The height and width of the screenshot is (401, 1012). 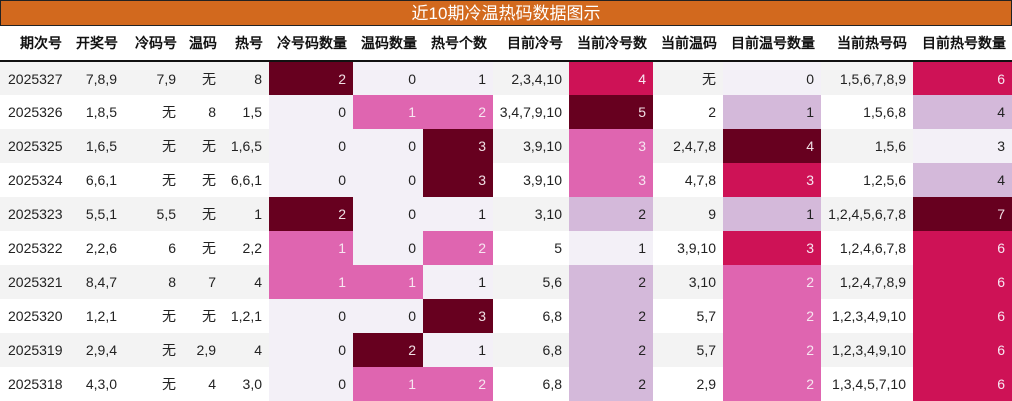 I want to click on table-cell: 8,4,7, so click(x=95, y=282).